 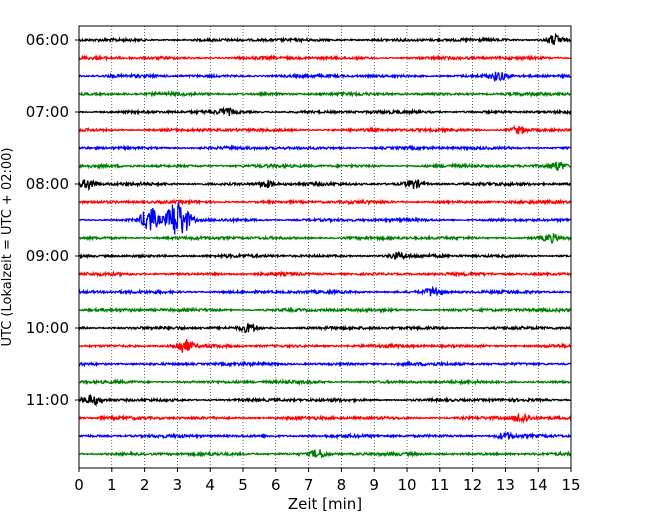 I want to click on x-tick-label: 15, so click(x=570, y=485).